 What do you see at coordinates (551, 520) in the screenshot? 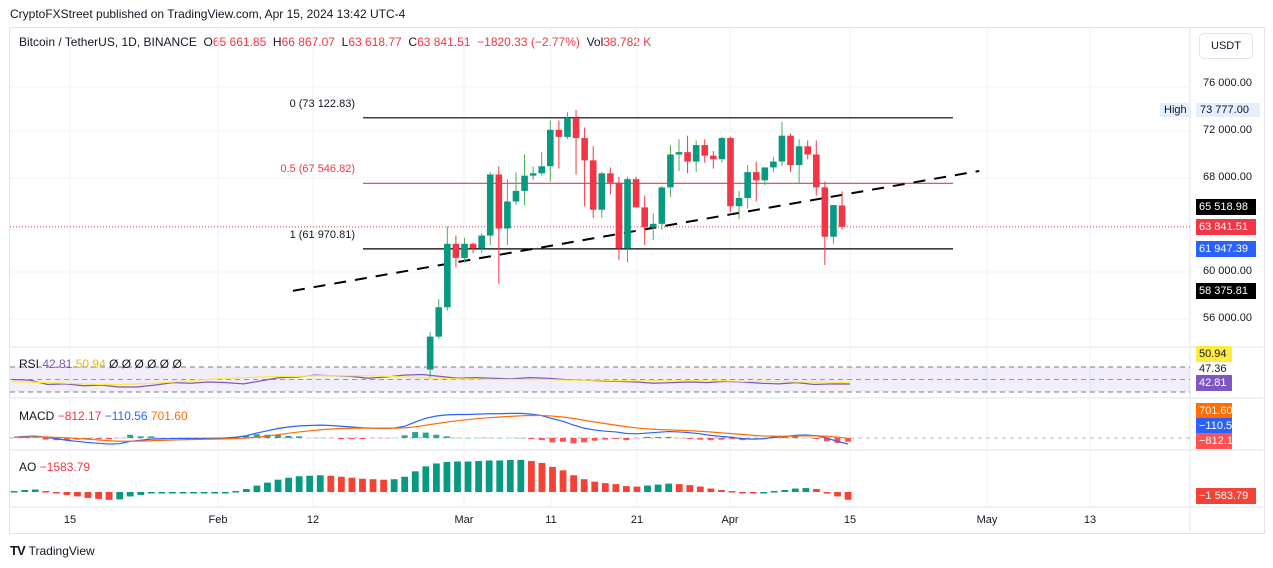
I see `time-axis-label: 11` at bounding box center [551, 520].